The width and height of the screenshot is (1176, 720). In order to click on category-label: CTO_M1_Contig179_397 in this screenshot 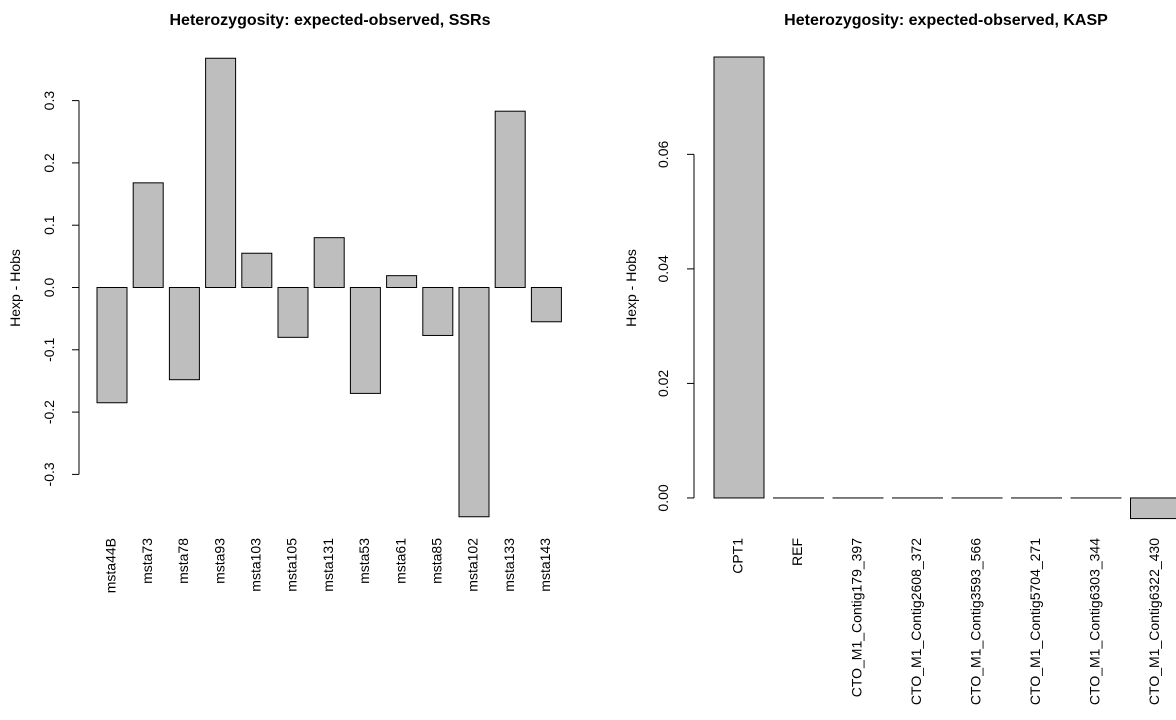, I will do `click(857, 618)`.